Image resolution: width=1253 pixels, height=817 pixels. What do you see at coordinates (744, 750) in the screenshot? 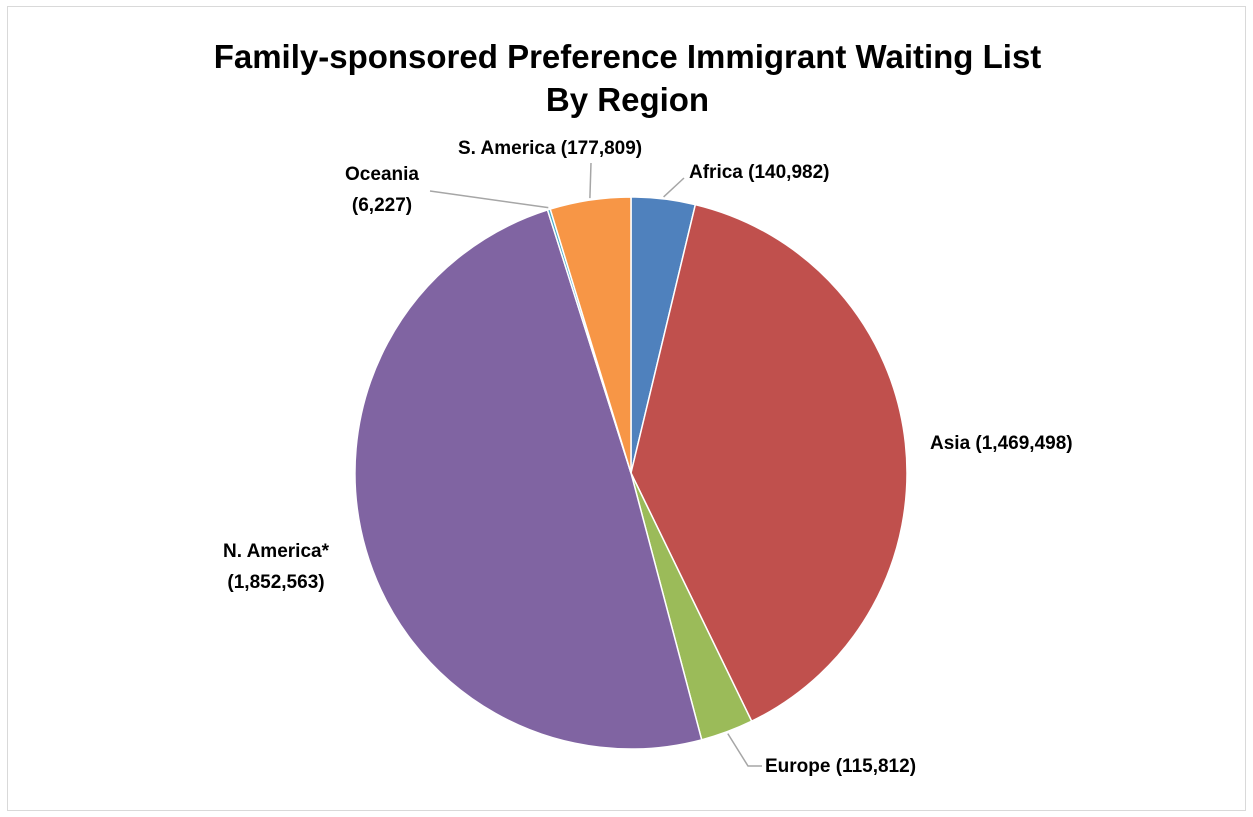
I see `leader-line-europe` at bounding box center [744, 750].